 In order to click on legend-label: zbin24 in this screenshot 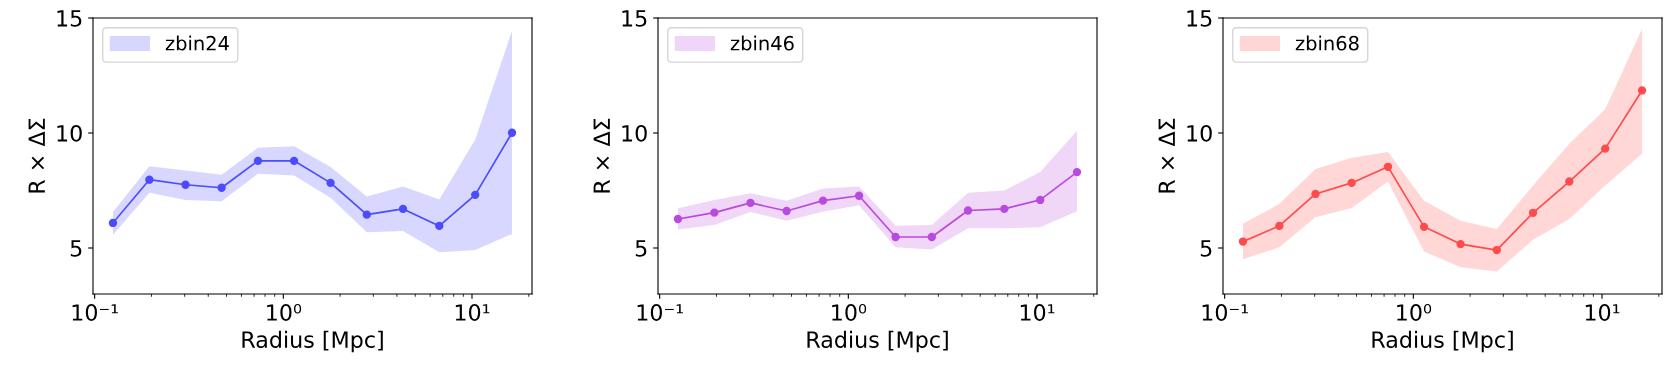, I will do `click(197, 43)`.